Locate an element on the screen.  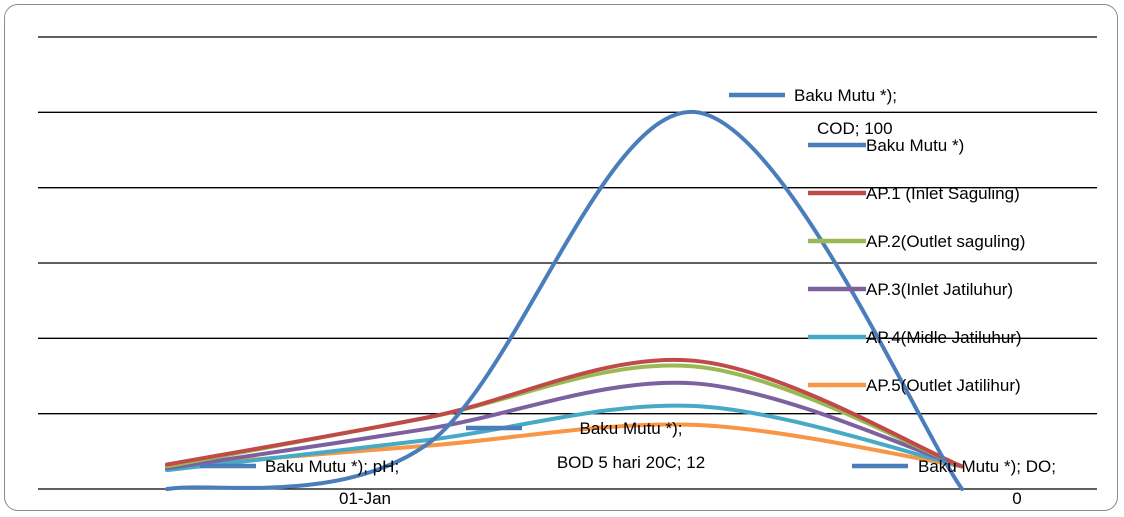
legend-label-ap-4-midle-jatiluhur: AP.4(Midle Jatiluhur) is located at coordinates (944, 337).